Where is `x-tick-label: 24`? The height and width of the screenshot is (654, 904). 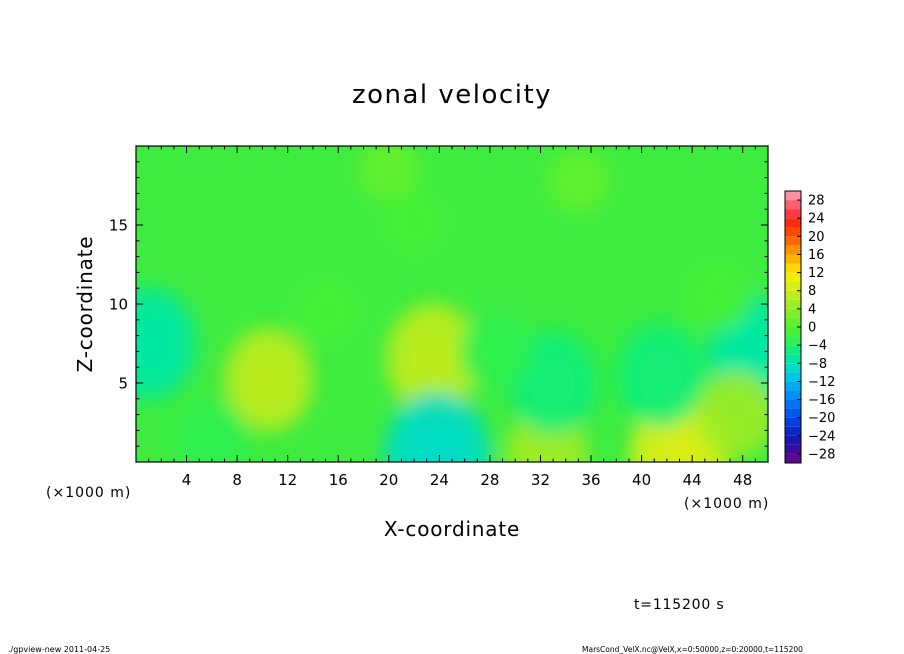 x-tick-label: 24 is located at coordinates (439, 480).